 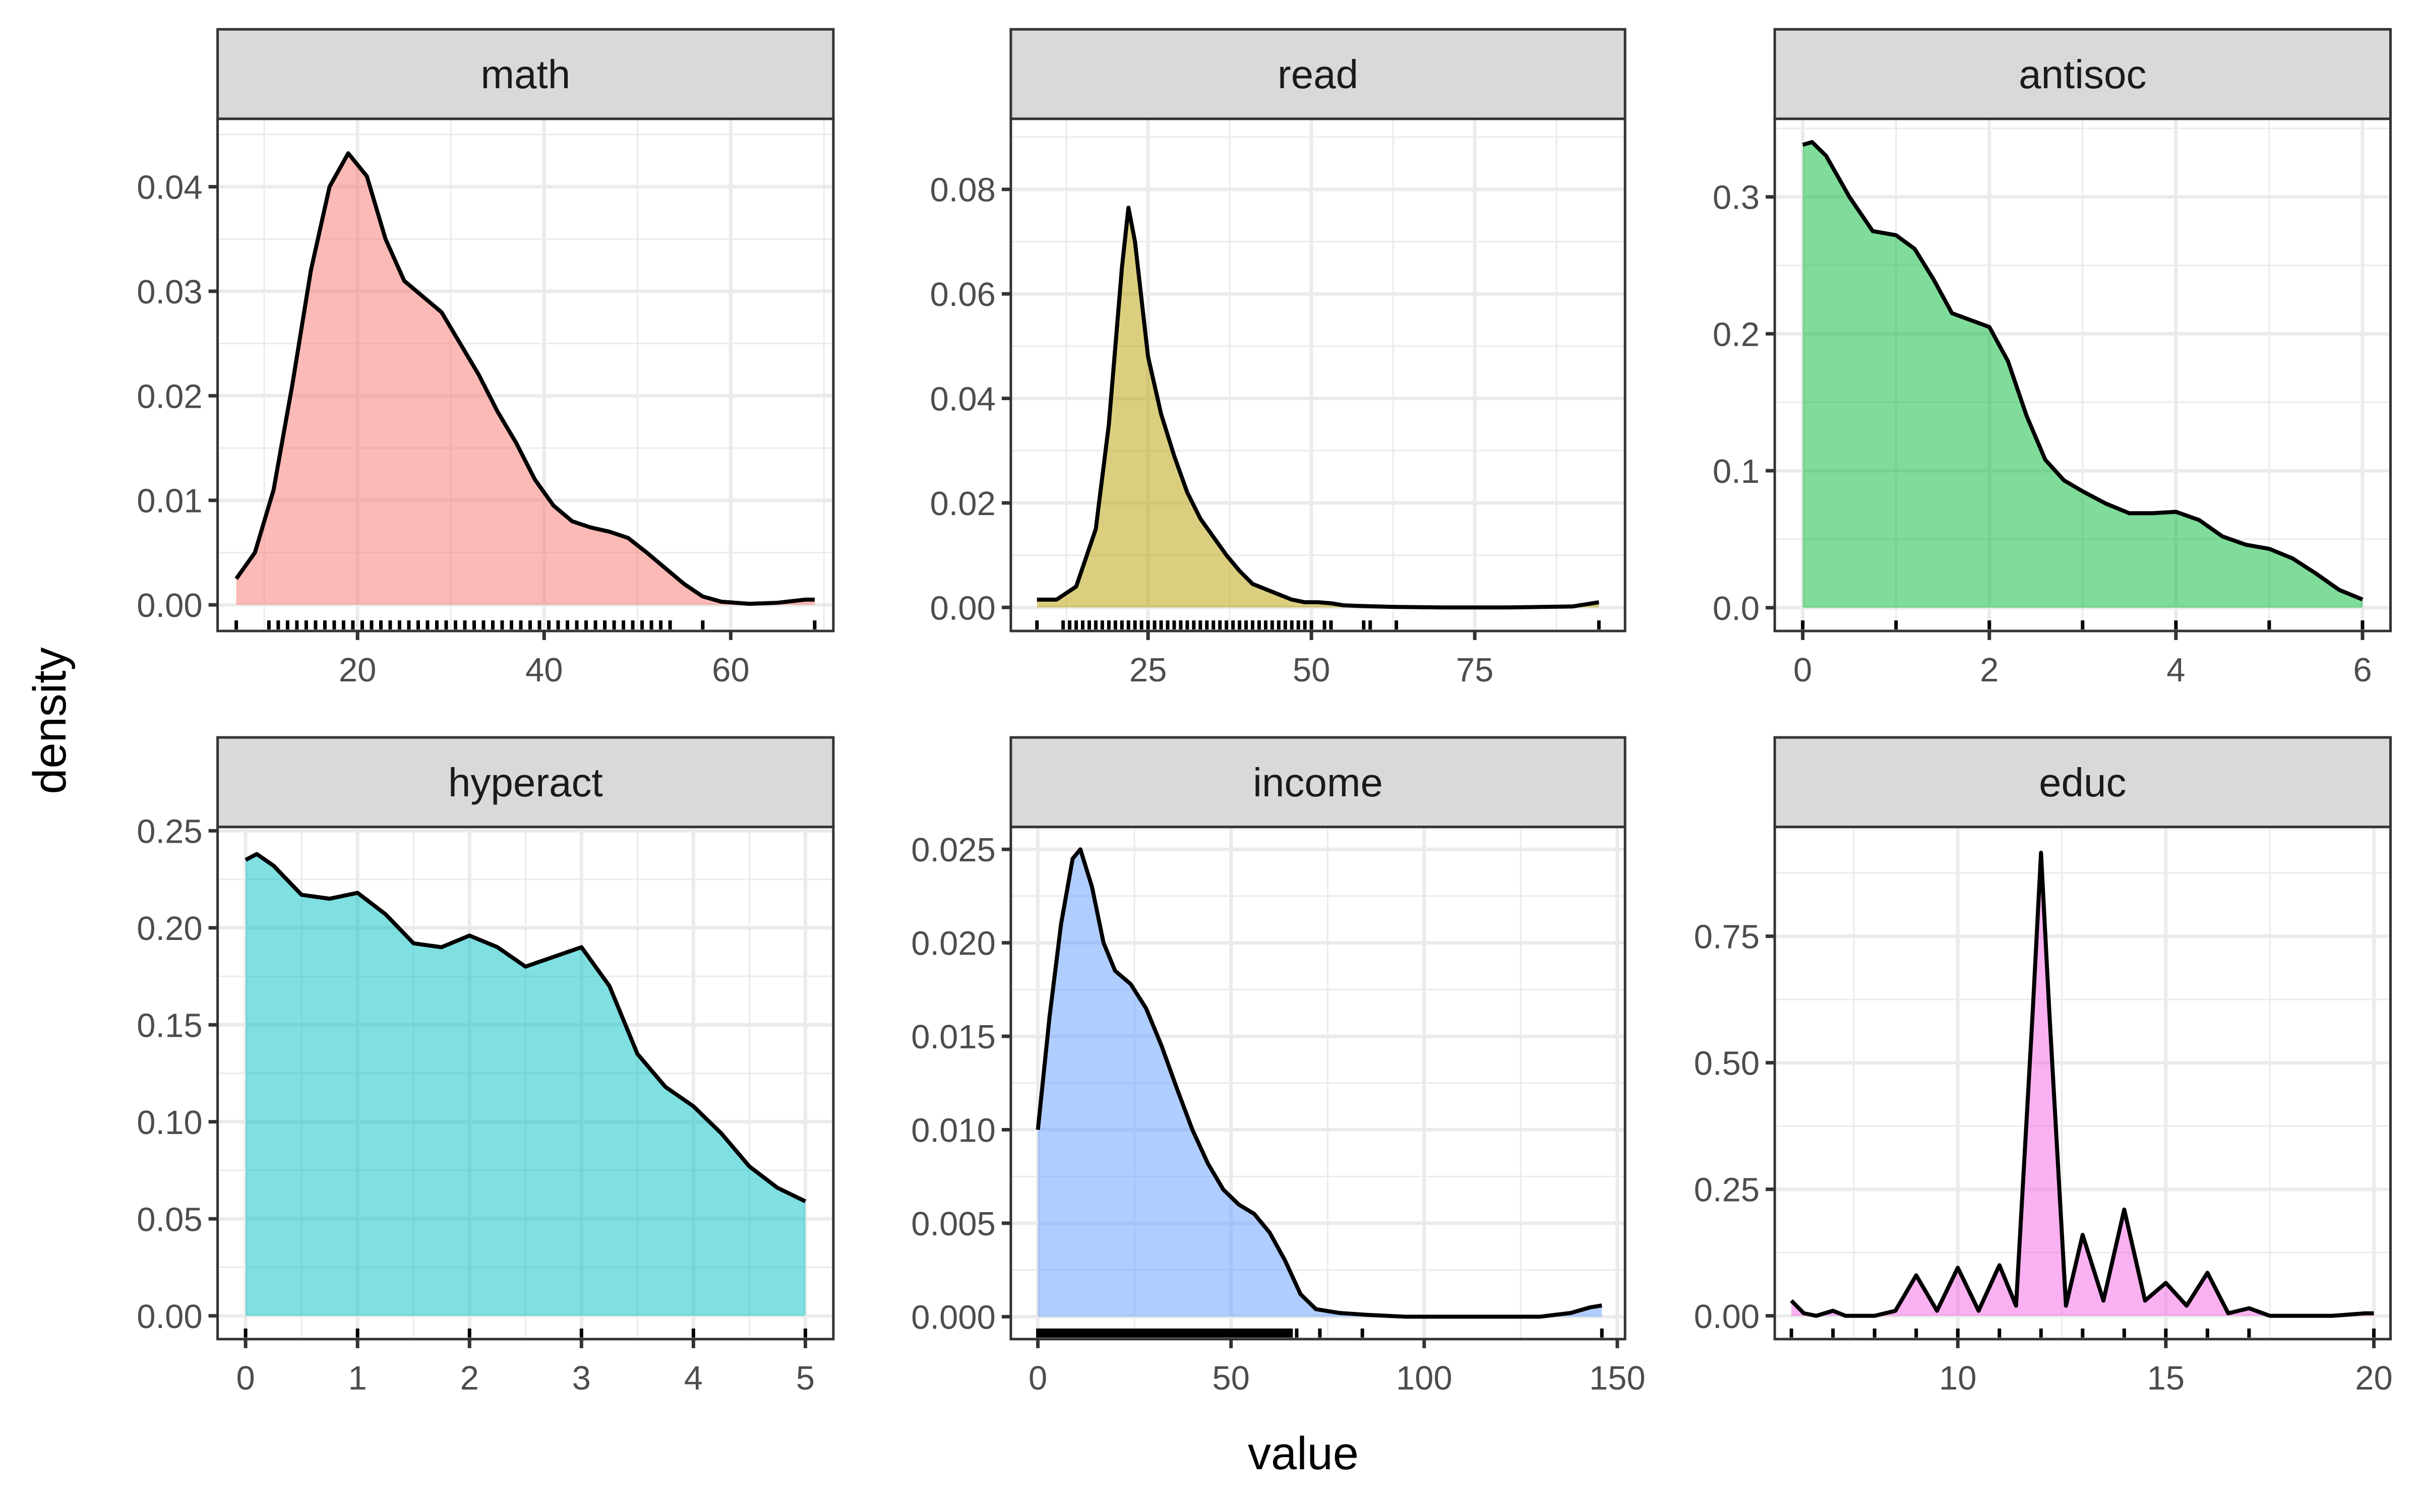 What do you see at coordinates (2362, 670) in the screenshot?
I see `x-tick-label: 6` at bounding box center [2362, 670].